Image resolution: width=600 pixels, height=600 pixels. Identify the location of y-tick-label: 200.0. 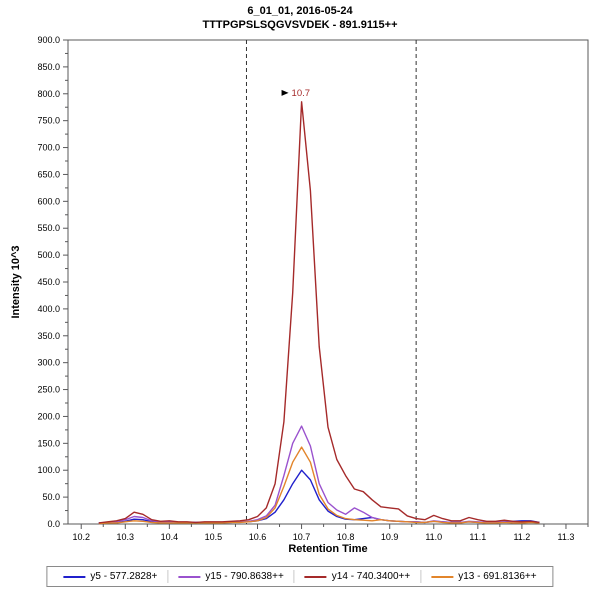
(48, 416).